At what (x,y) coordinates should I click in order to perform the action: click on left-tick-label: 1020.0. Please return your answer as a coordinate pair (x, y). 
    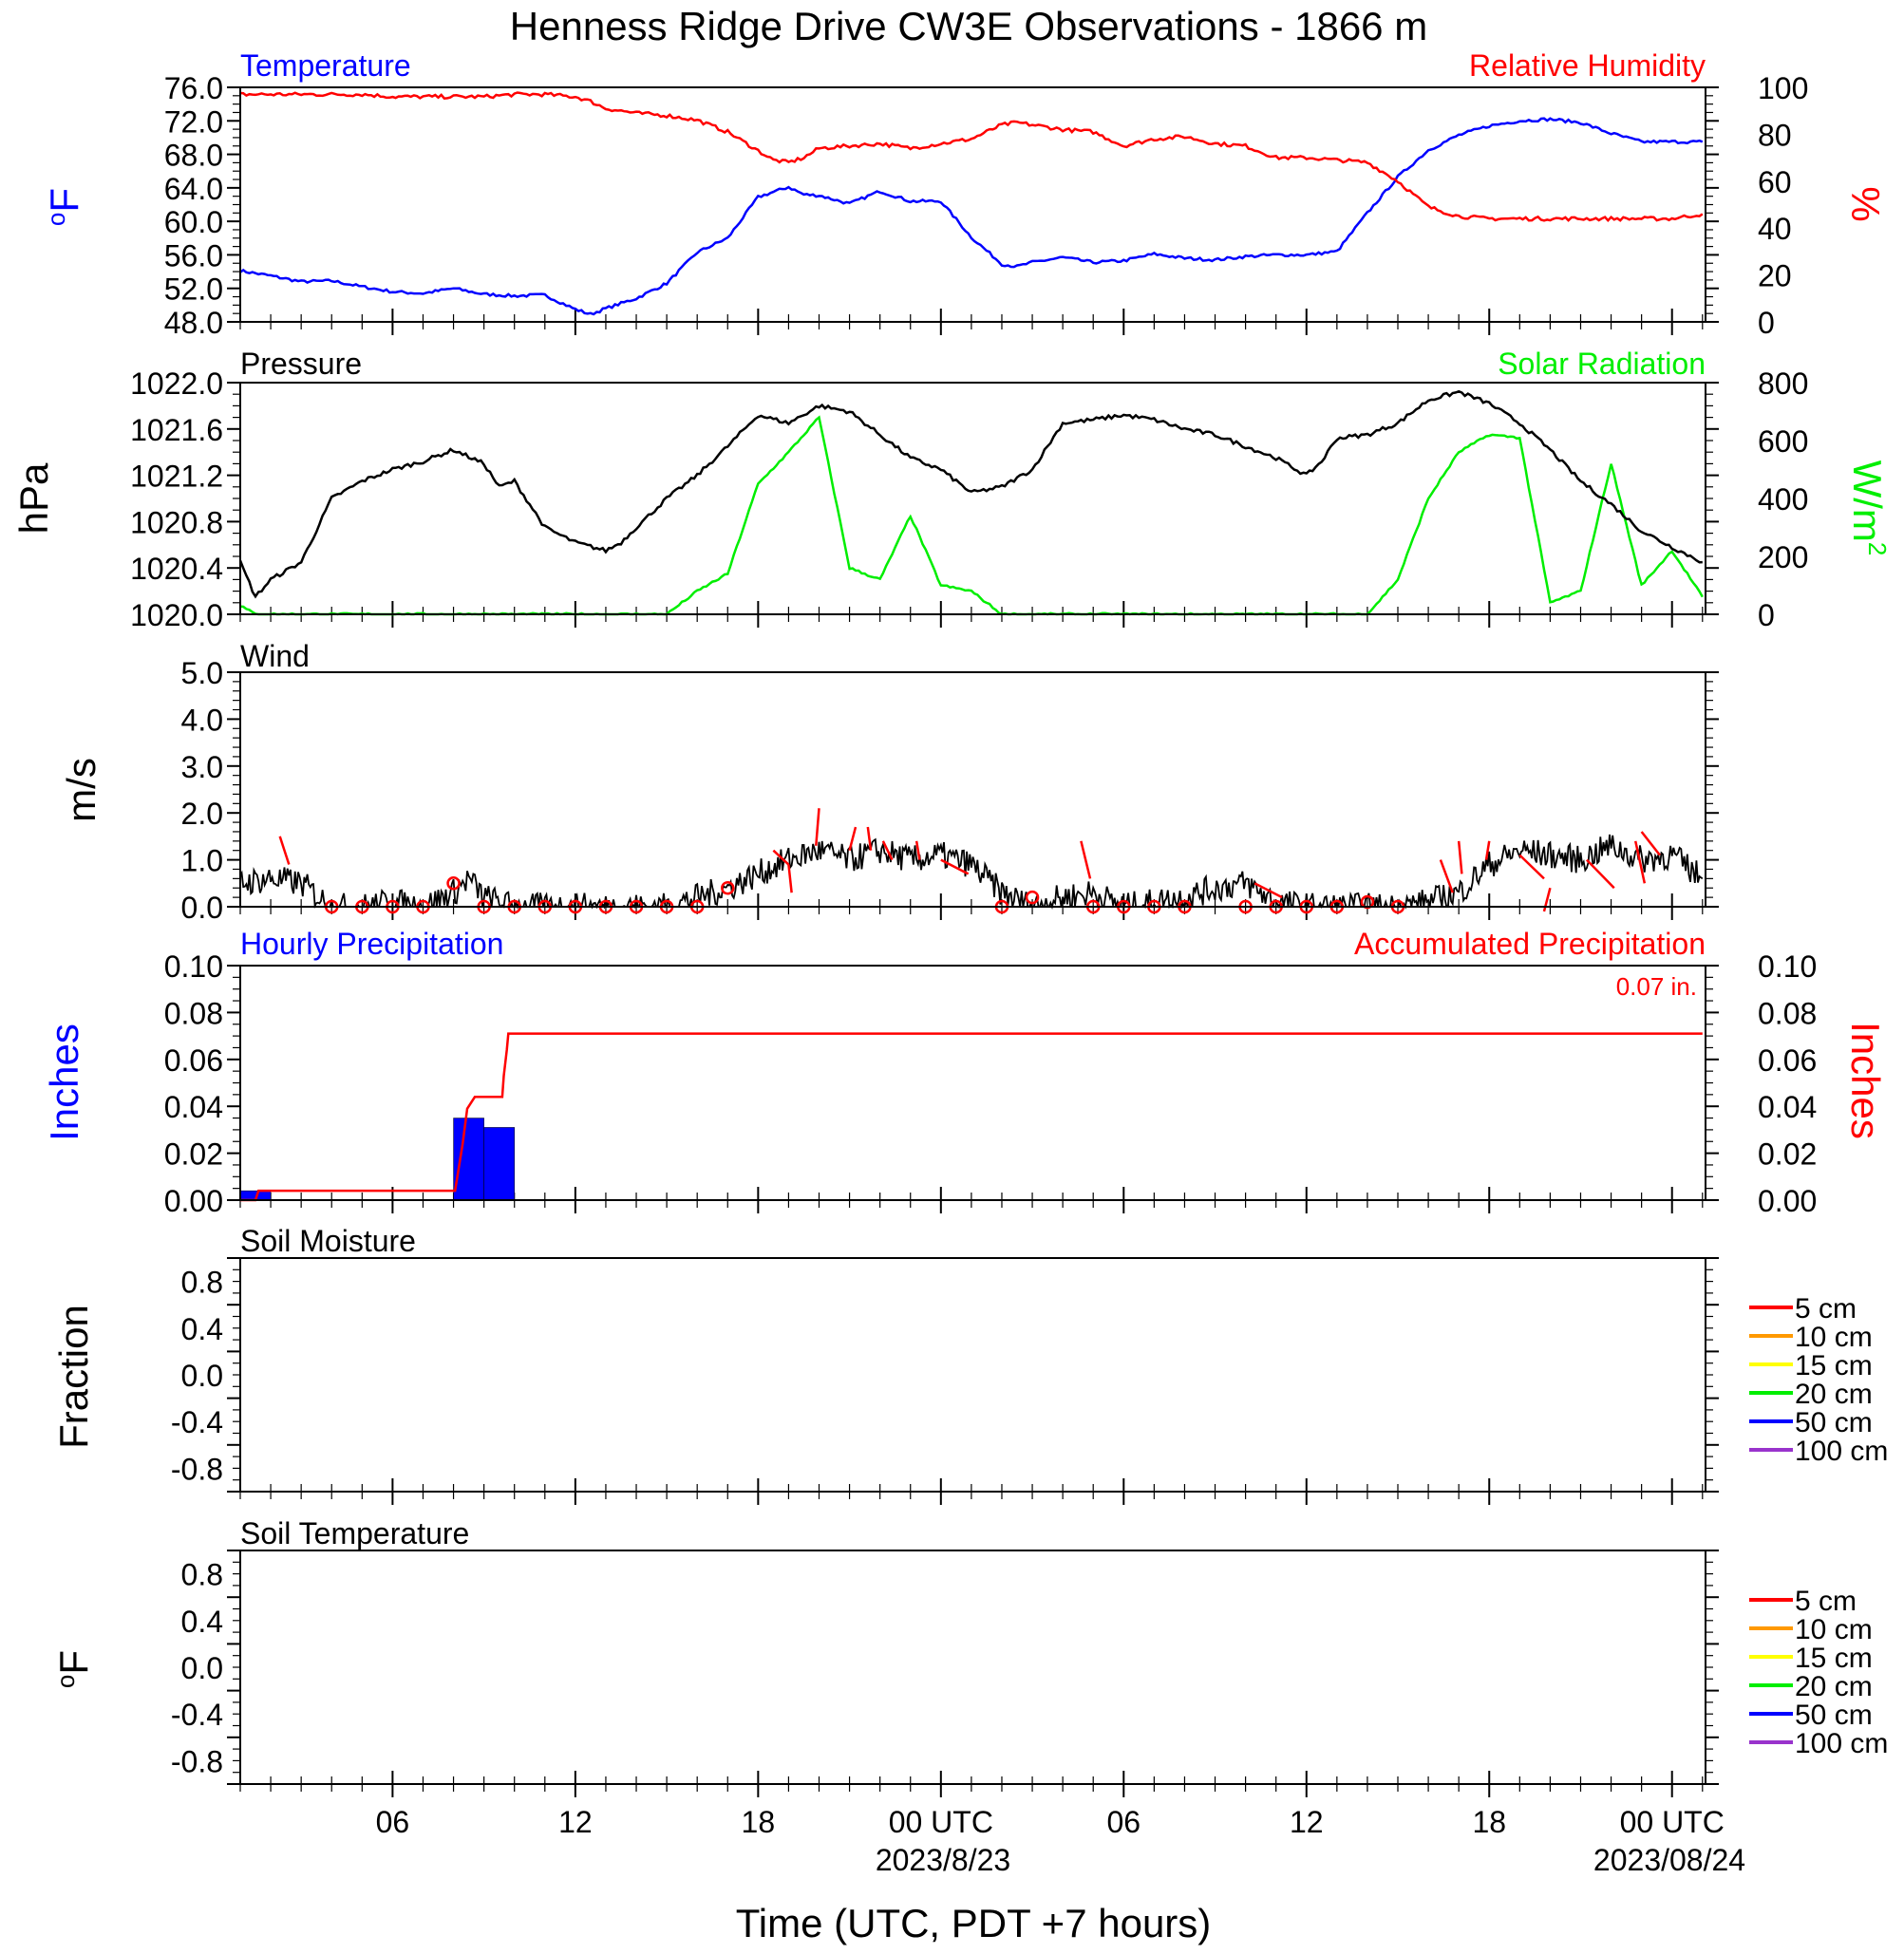
    Looking at the image, I should click on (176, 615).